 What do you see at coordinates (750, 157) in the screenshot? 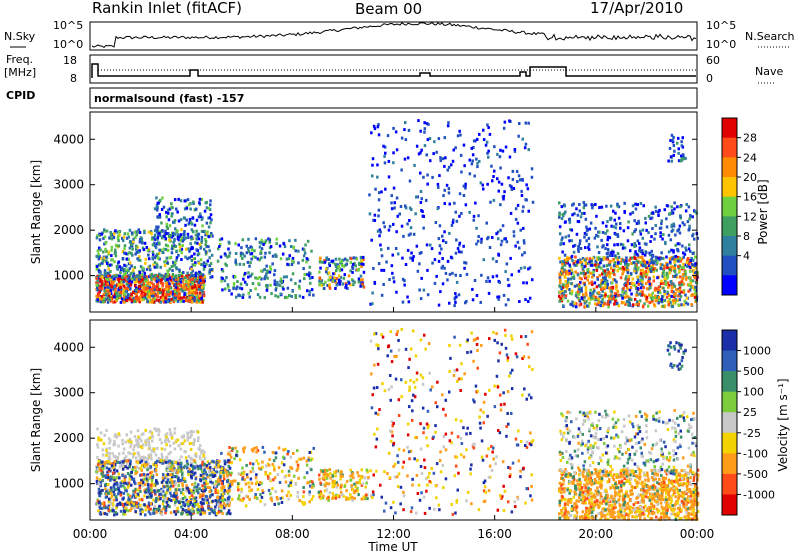
I see `colorbar-tick-label: 24` at bounding box center [750, 157].